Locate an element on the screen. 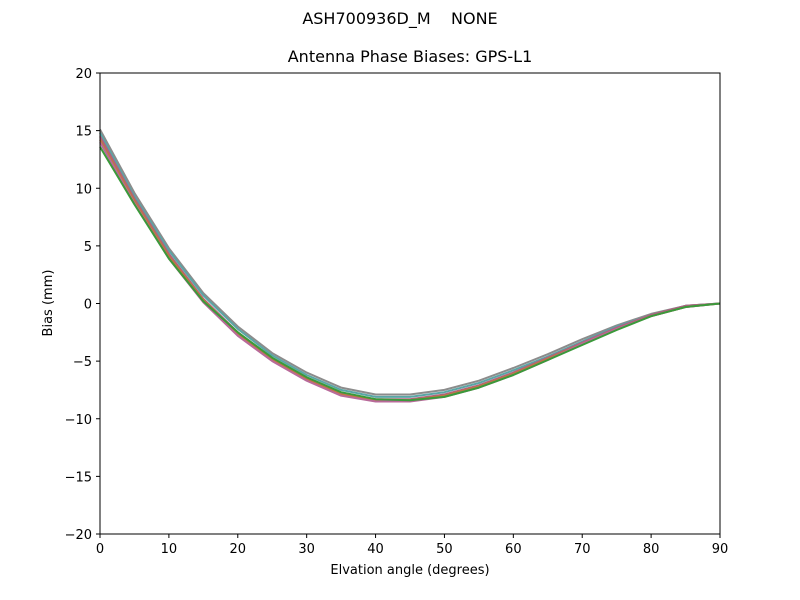 Image resolution: width=800 pixels, height=600 pixels. figure-suptitle: ASH700936D_M NONE is located at coordinates (400, 18).